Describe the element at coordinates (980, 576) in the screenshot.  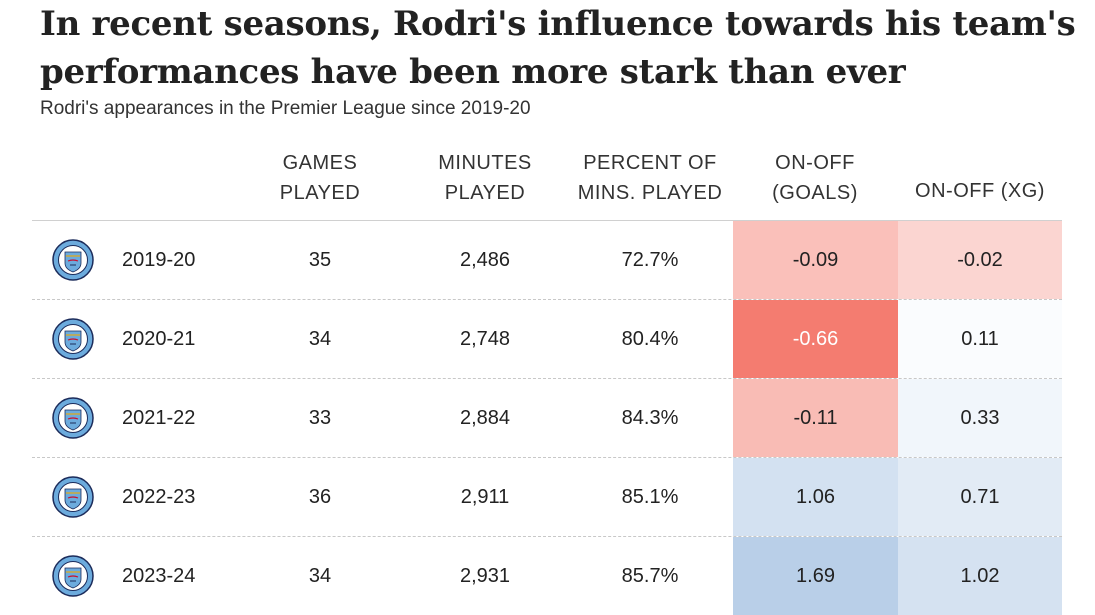
I see `on-off-xg-cell: 1.02` at that location.